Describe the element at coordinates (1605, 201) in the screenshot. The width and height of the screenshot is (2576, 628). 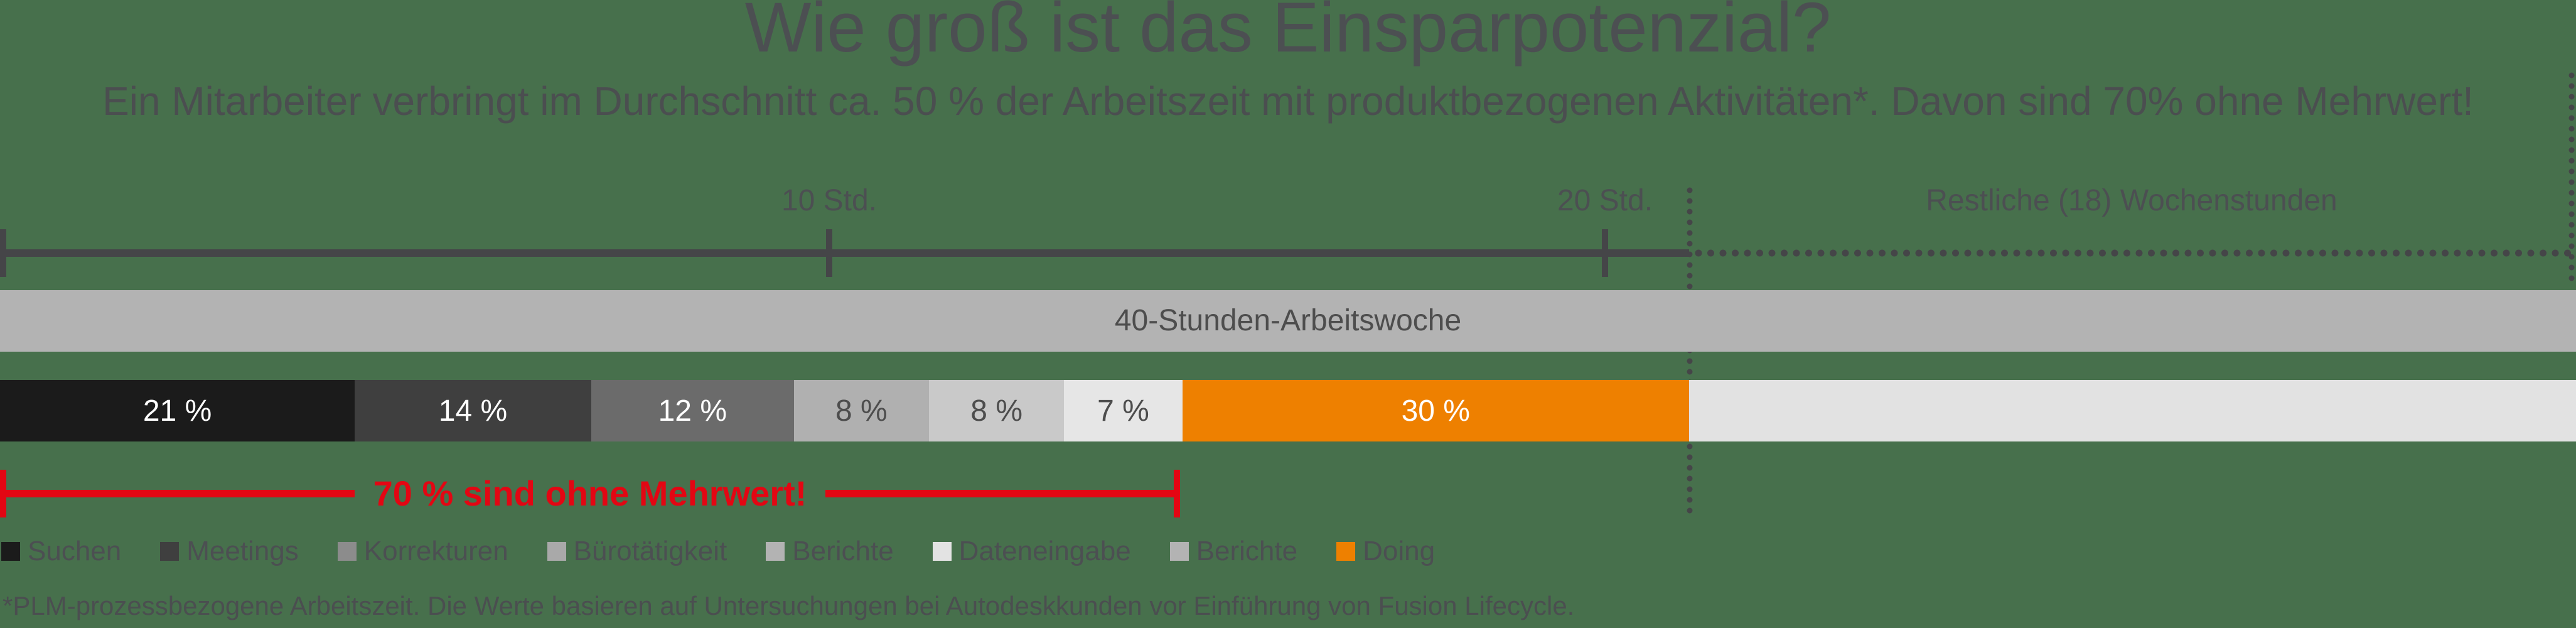
I see `axis-tick-label-20std: 20 Std.` at that location.